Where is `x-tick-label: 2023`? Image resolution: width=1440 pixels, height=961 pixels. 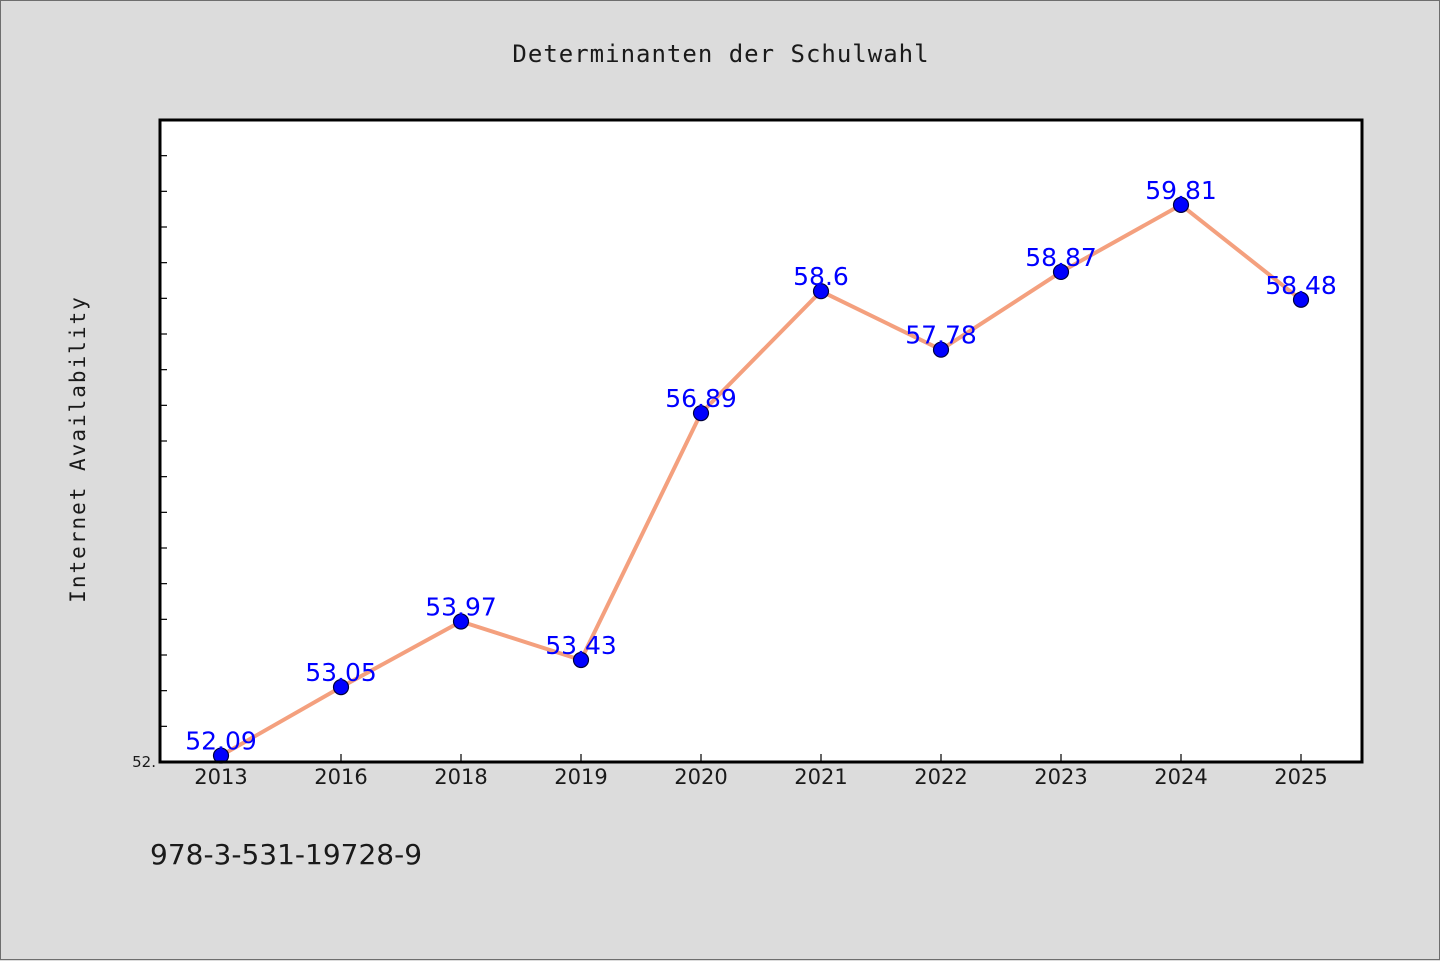 x-tick-label: 2023 is located at coordinates (1060, 777).